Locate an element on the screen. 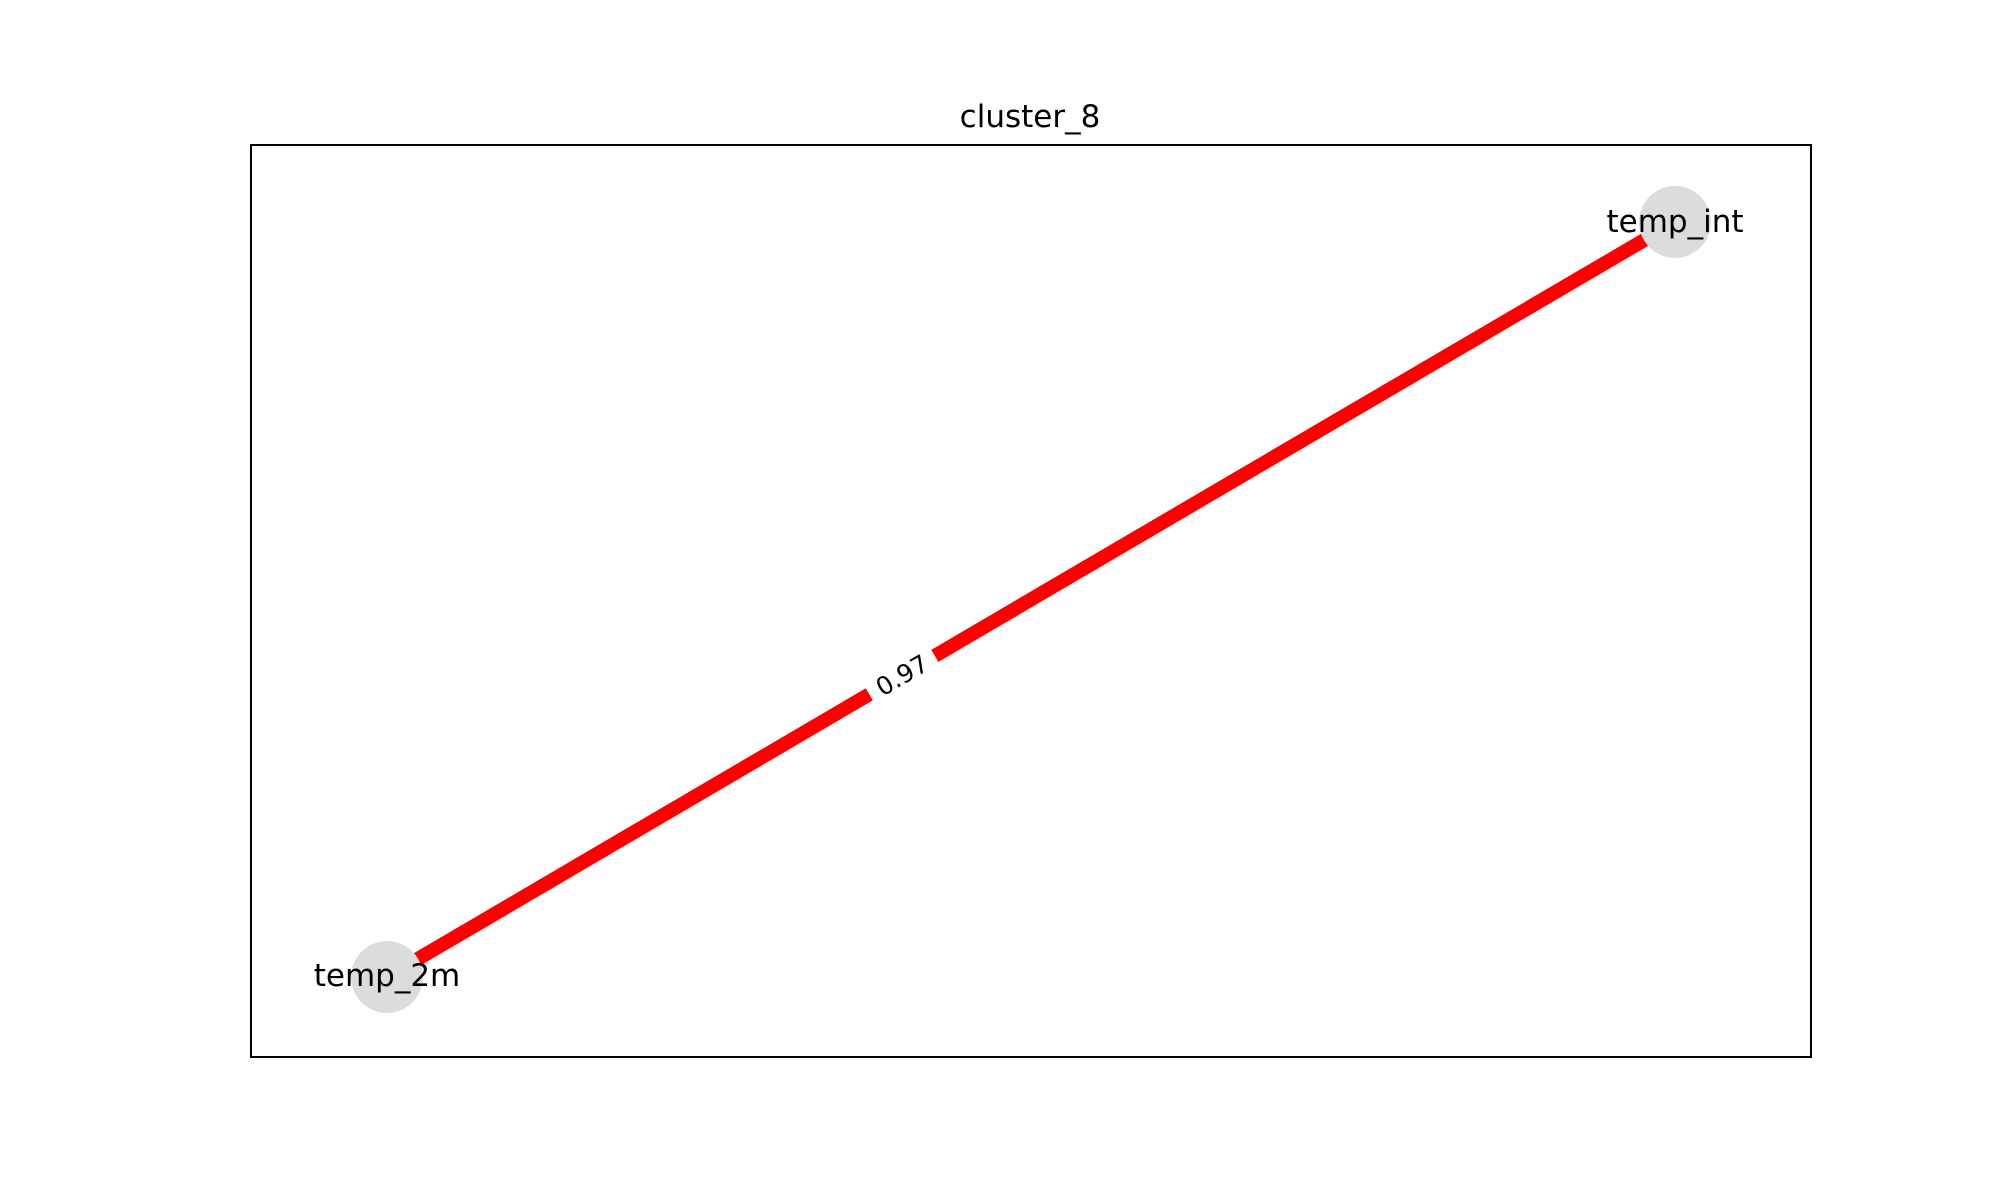  node-temp_2m is located at coordinates (387, 977).